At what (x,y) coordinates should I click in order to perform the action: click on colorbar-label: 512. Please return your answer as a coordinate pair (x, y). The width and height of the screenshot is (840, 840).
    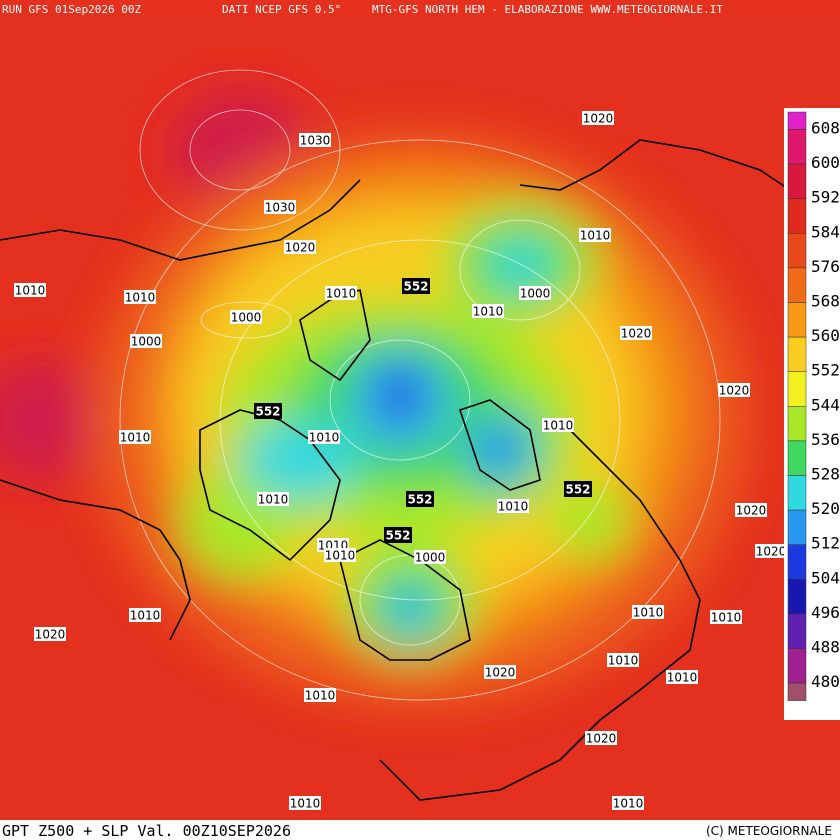
    Looking at the image, I should click on (825, 543).